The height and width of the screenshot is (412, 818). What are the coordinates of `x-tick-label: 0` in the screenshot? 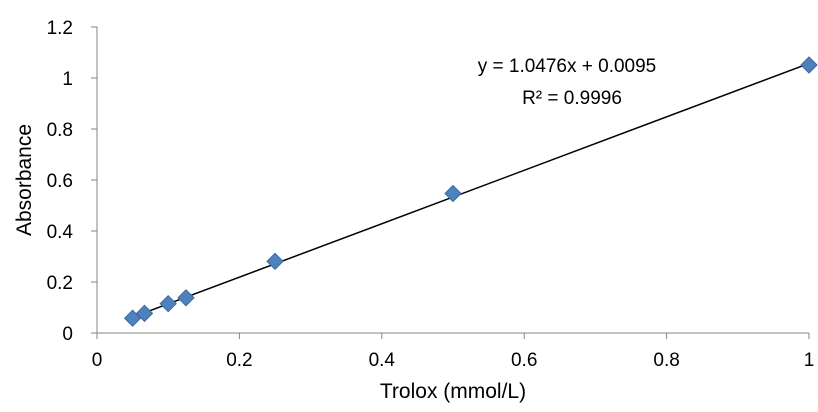 It's located at (97, 360).